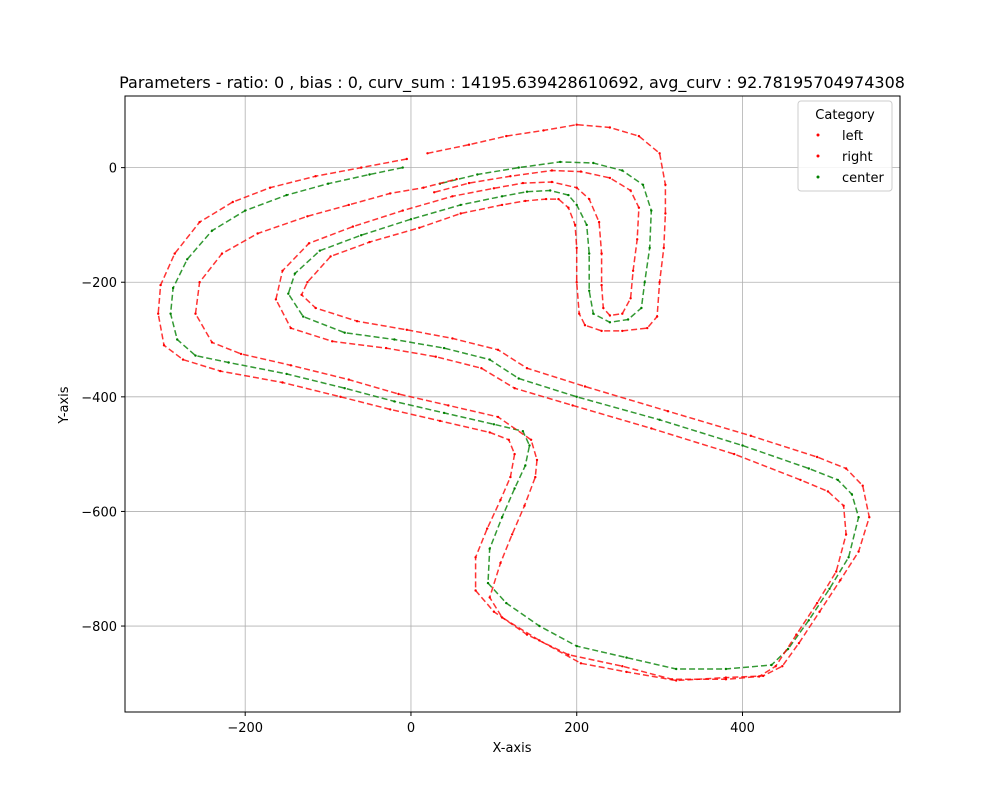 The image size is (1000, 800). Describe the element at coordinates (99, 512) in the screenshot. I see `y-tick-label: −600` at that location.